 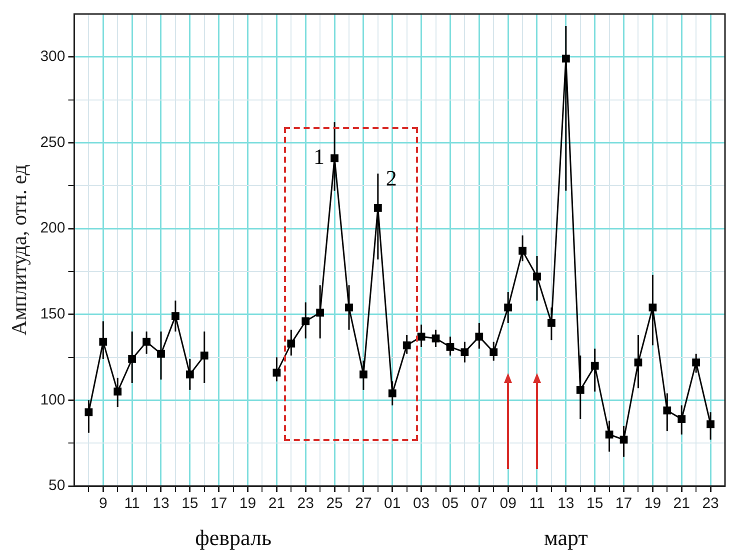 I want to click on y-tick-label: 50, so click(x=57, y=485).